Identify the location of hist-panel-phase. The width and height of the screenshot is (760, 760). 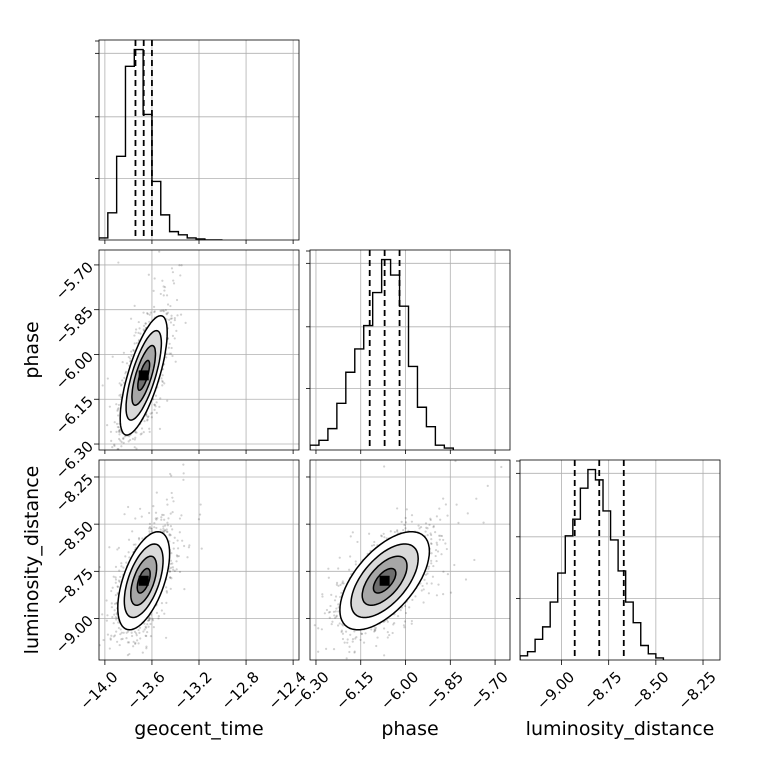
(408, 350).